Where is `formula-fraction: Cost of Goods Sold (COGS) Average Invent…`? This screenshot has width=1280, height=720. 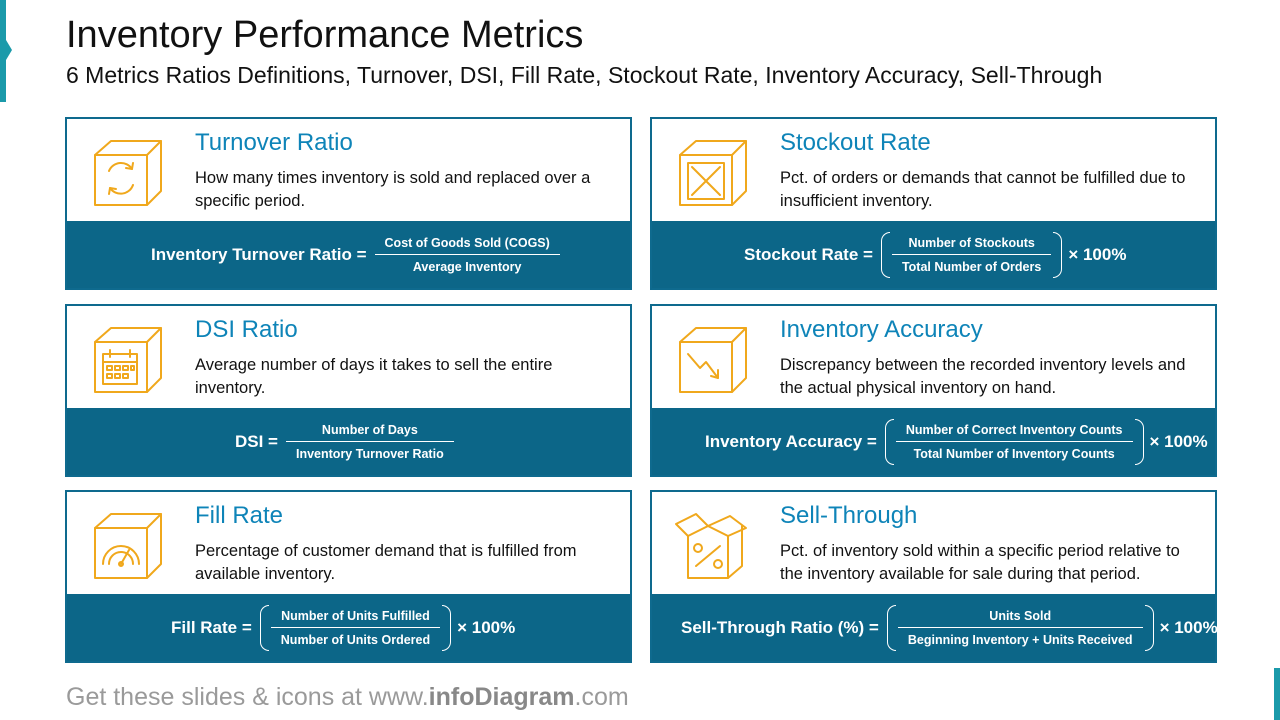
formula-fraction: Cost of Goods Sold (COGS) Average Invent… is located at coordinates (467, 254).